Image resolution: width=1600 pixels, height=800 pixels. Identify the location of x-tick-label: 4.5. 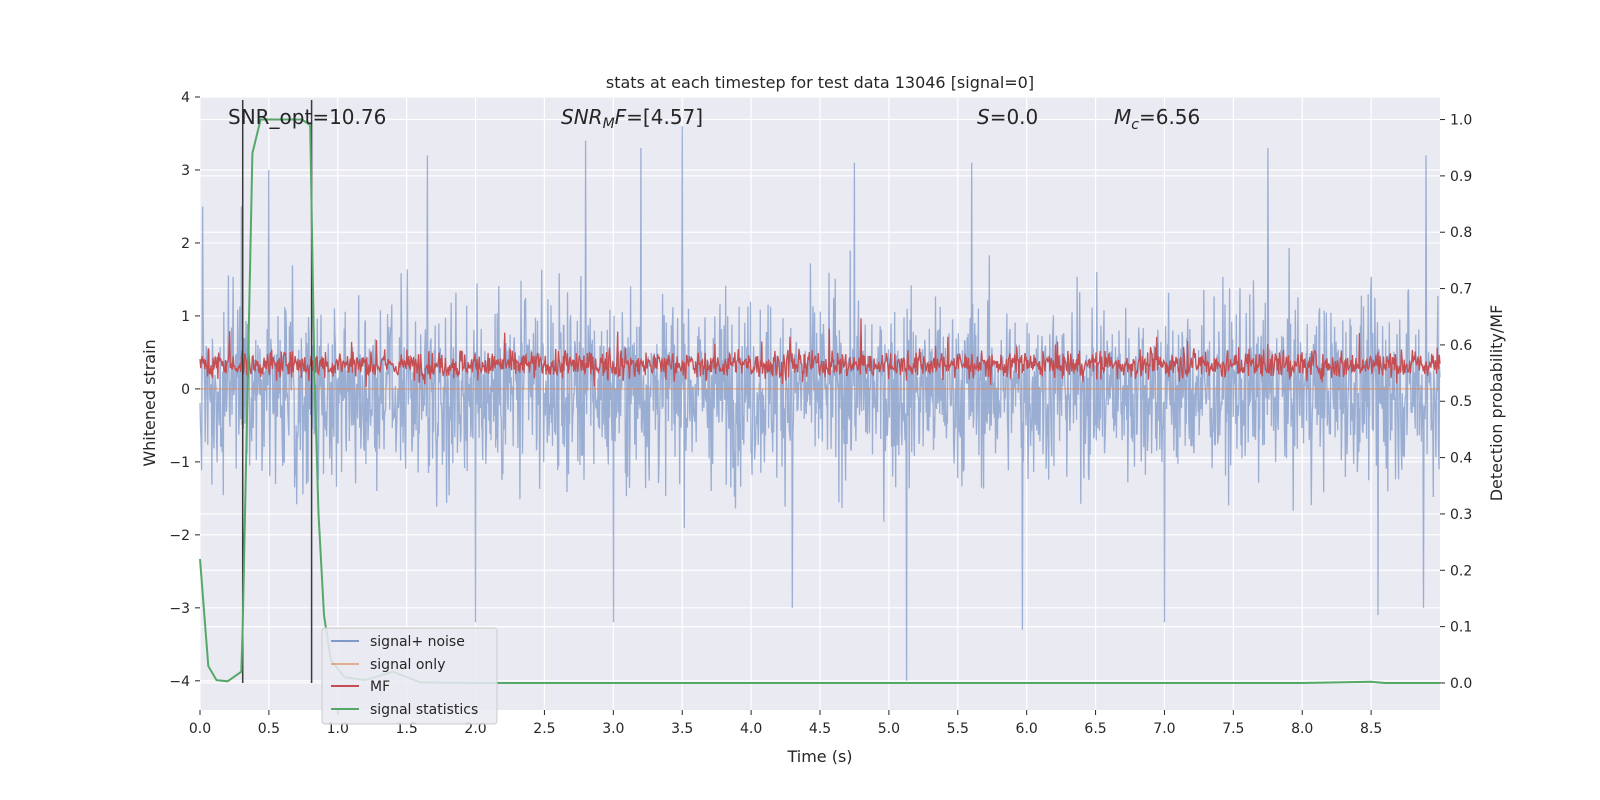
(820, 729).